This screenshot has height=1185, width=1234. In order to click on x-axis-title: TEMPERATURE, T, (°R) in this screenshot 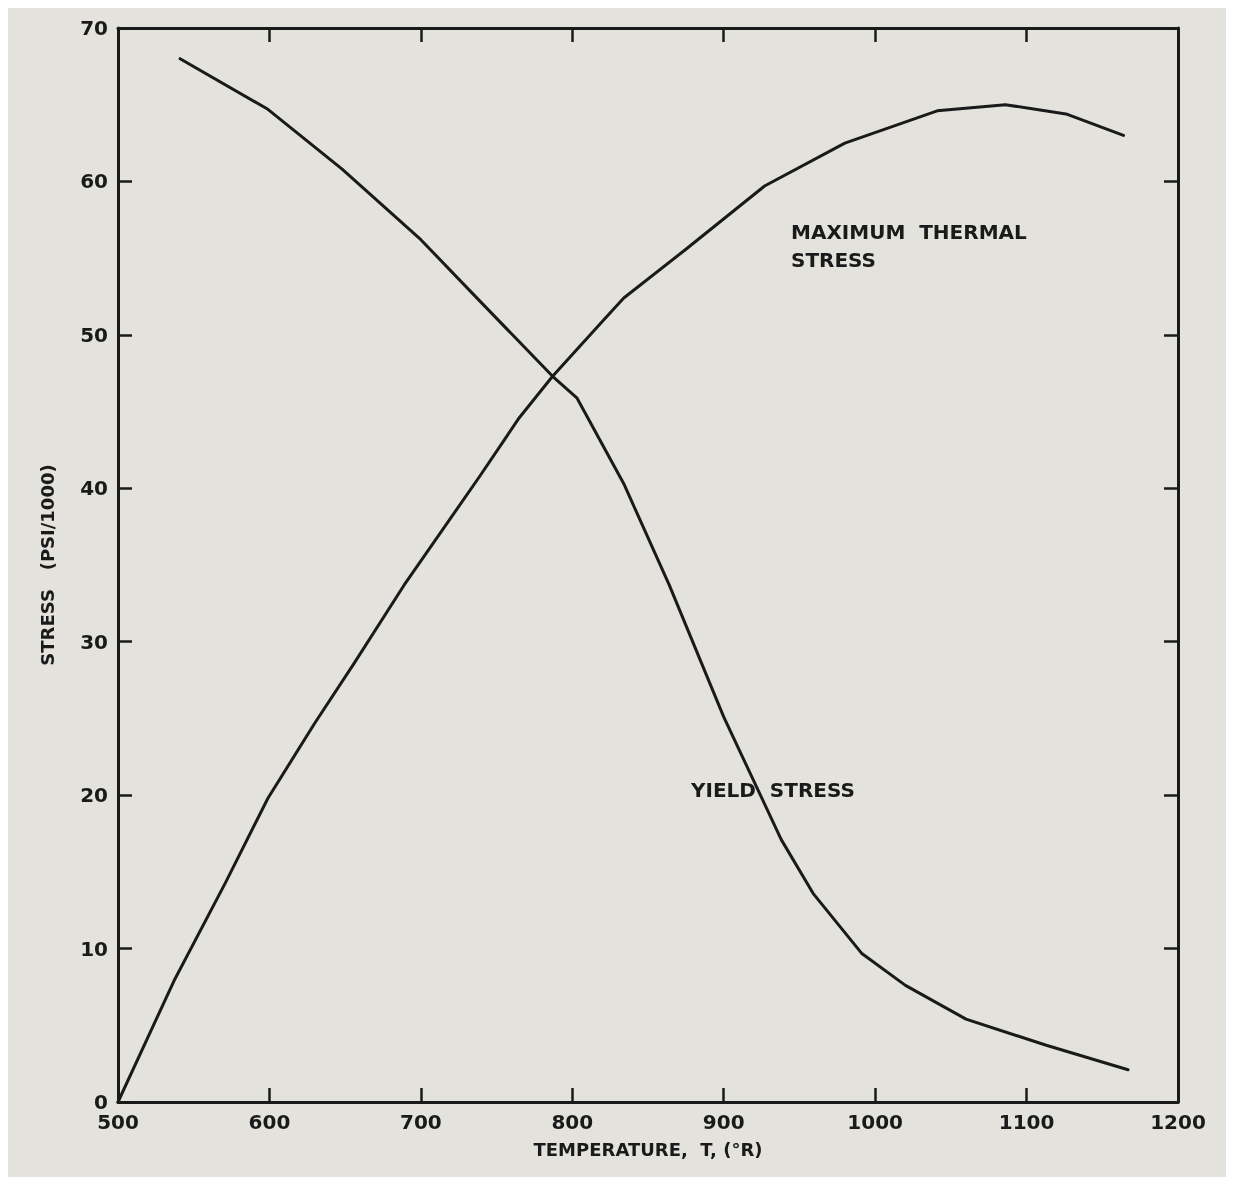, I will do `click(648, 1149)`.